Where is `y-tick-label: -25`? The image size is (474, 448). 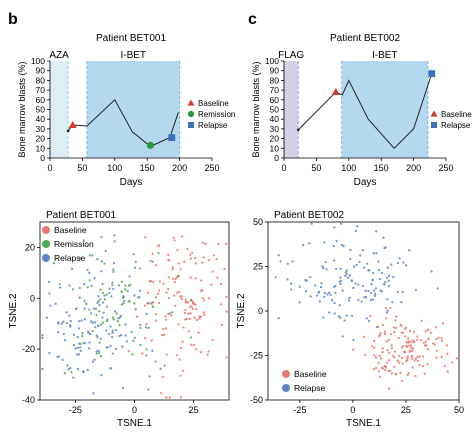
y-tick-label: -25 is located at coordinates (256, 356).